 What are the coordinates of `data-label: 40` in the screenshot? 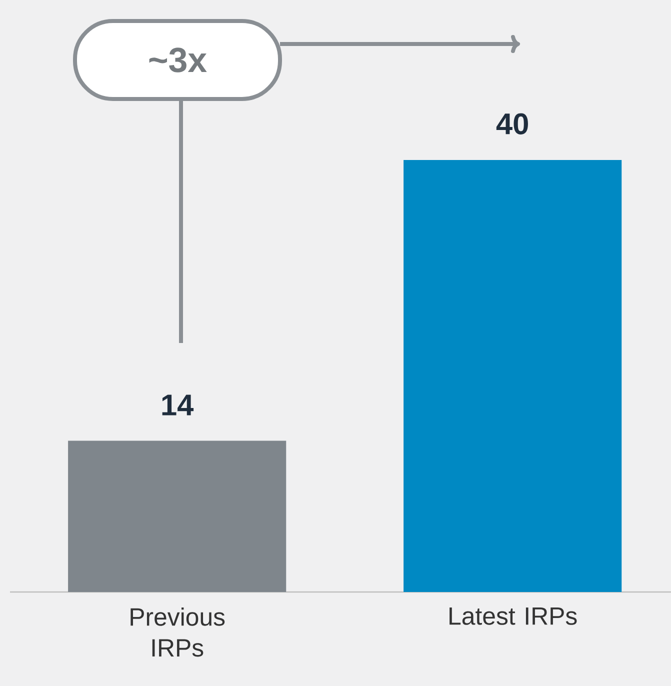 It's located at (512, 123).